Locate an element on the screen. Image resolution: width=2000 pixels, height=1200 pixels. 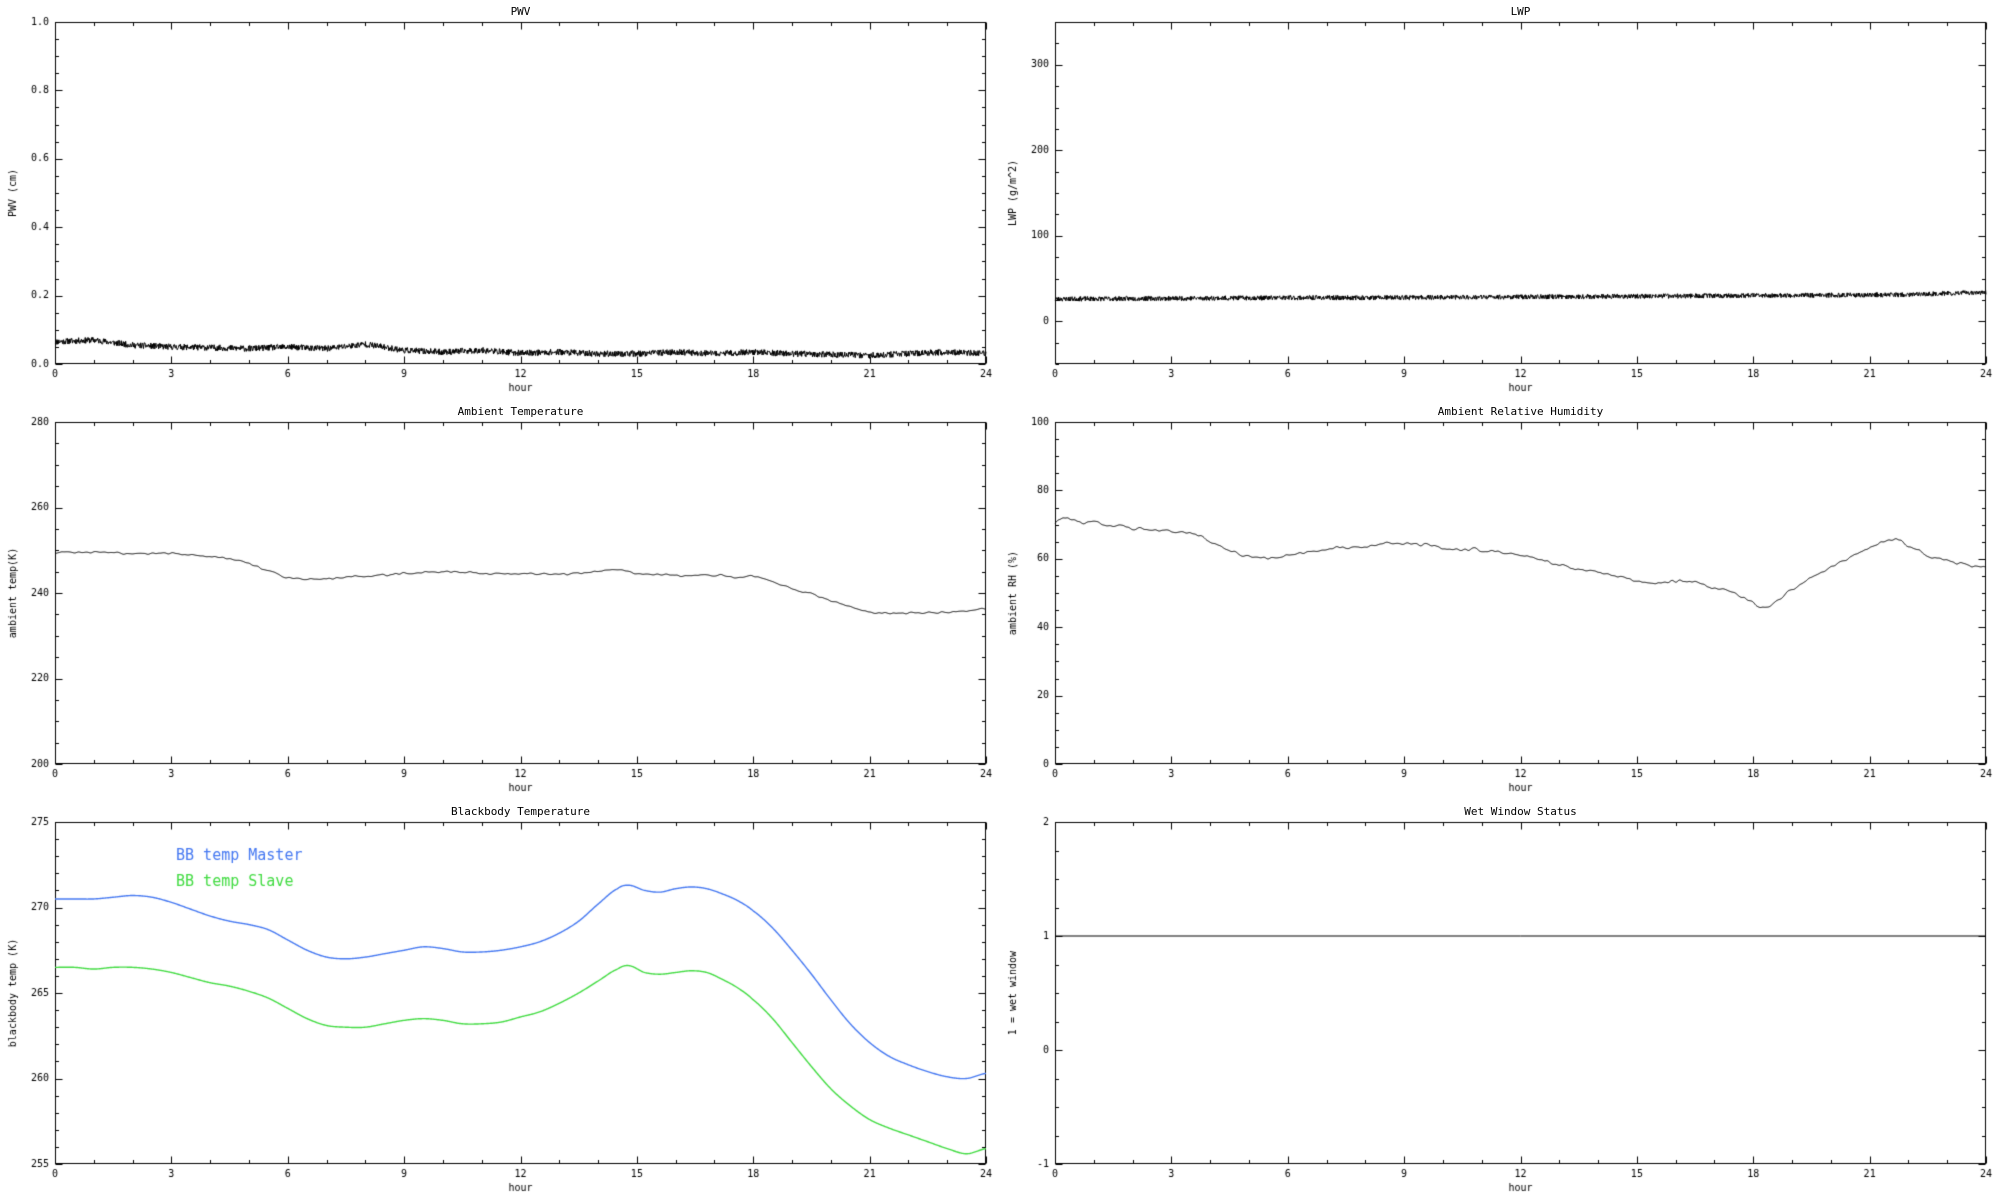
chart-title-blackbody-temperature: Blackbody Temperature is located at coordinates (520, 811).